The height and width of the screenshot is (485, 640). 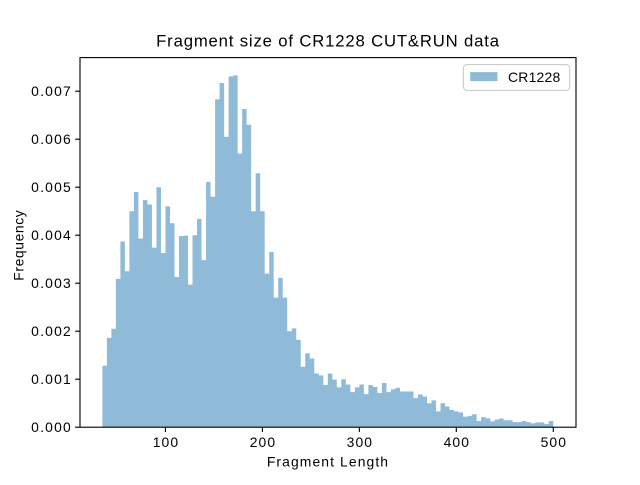 What do you see at coordinates (263, 442) in the screenshot?
I see `svg-text: 200` at bounding box center [263, 442].